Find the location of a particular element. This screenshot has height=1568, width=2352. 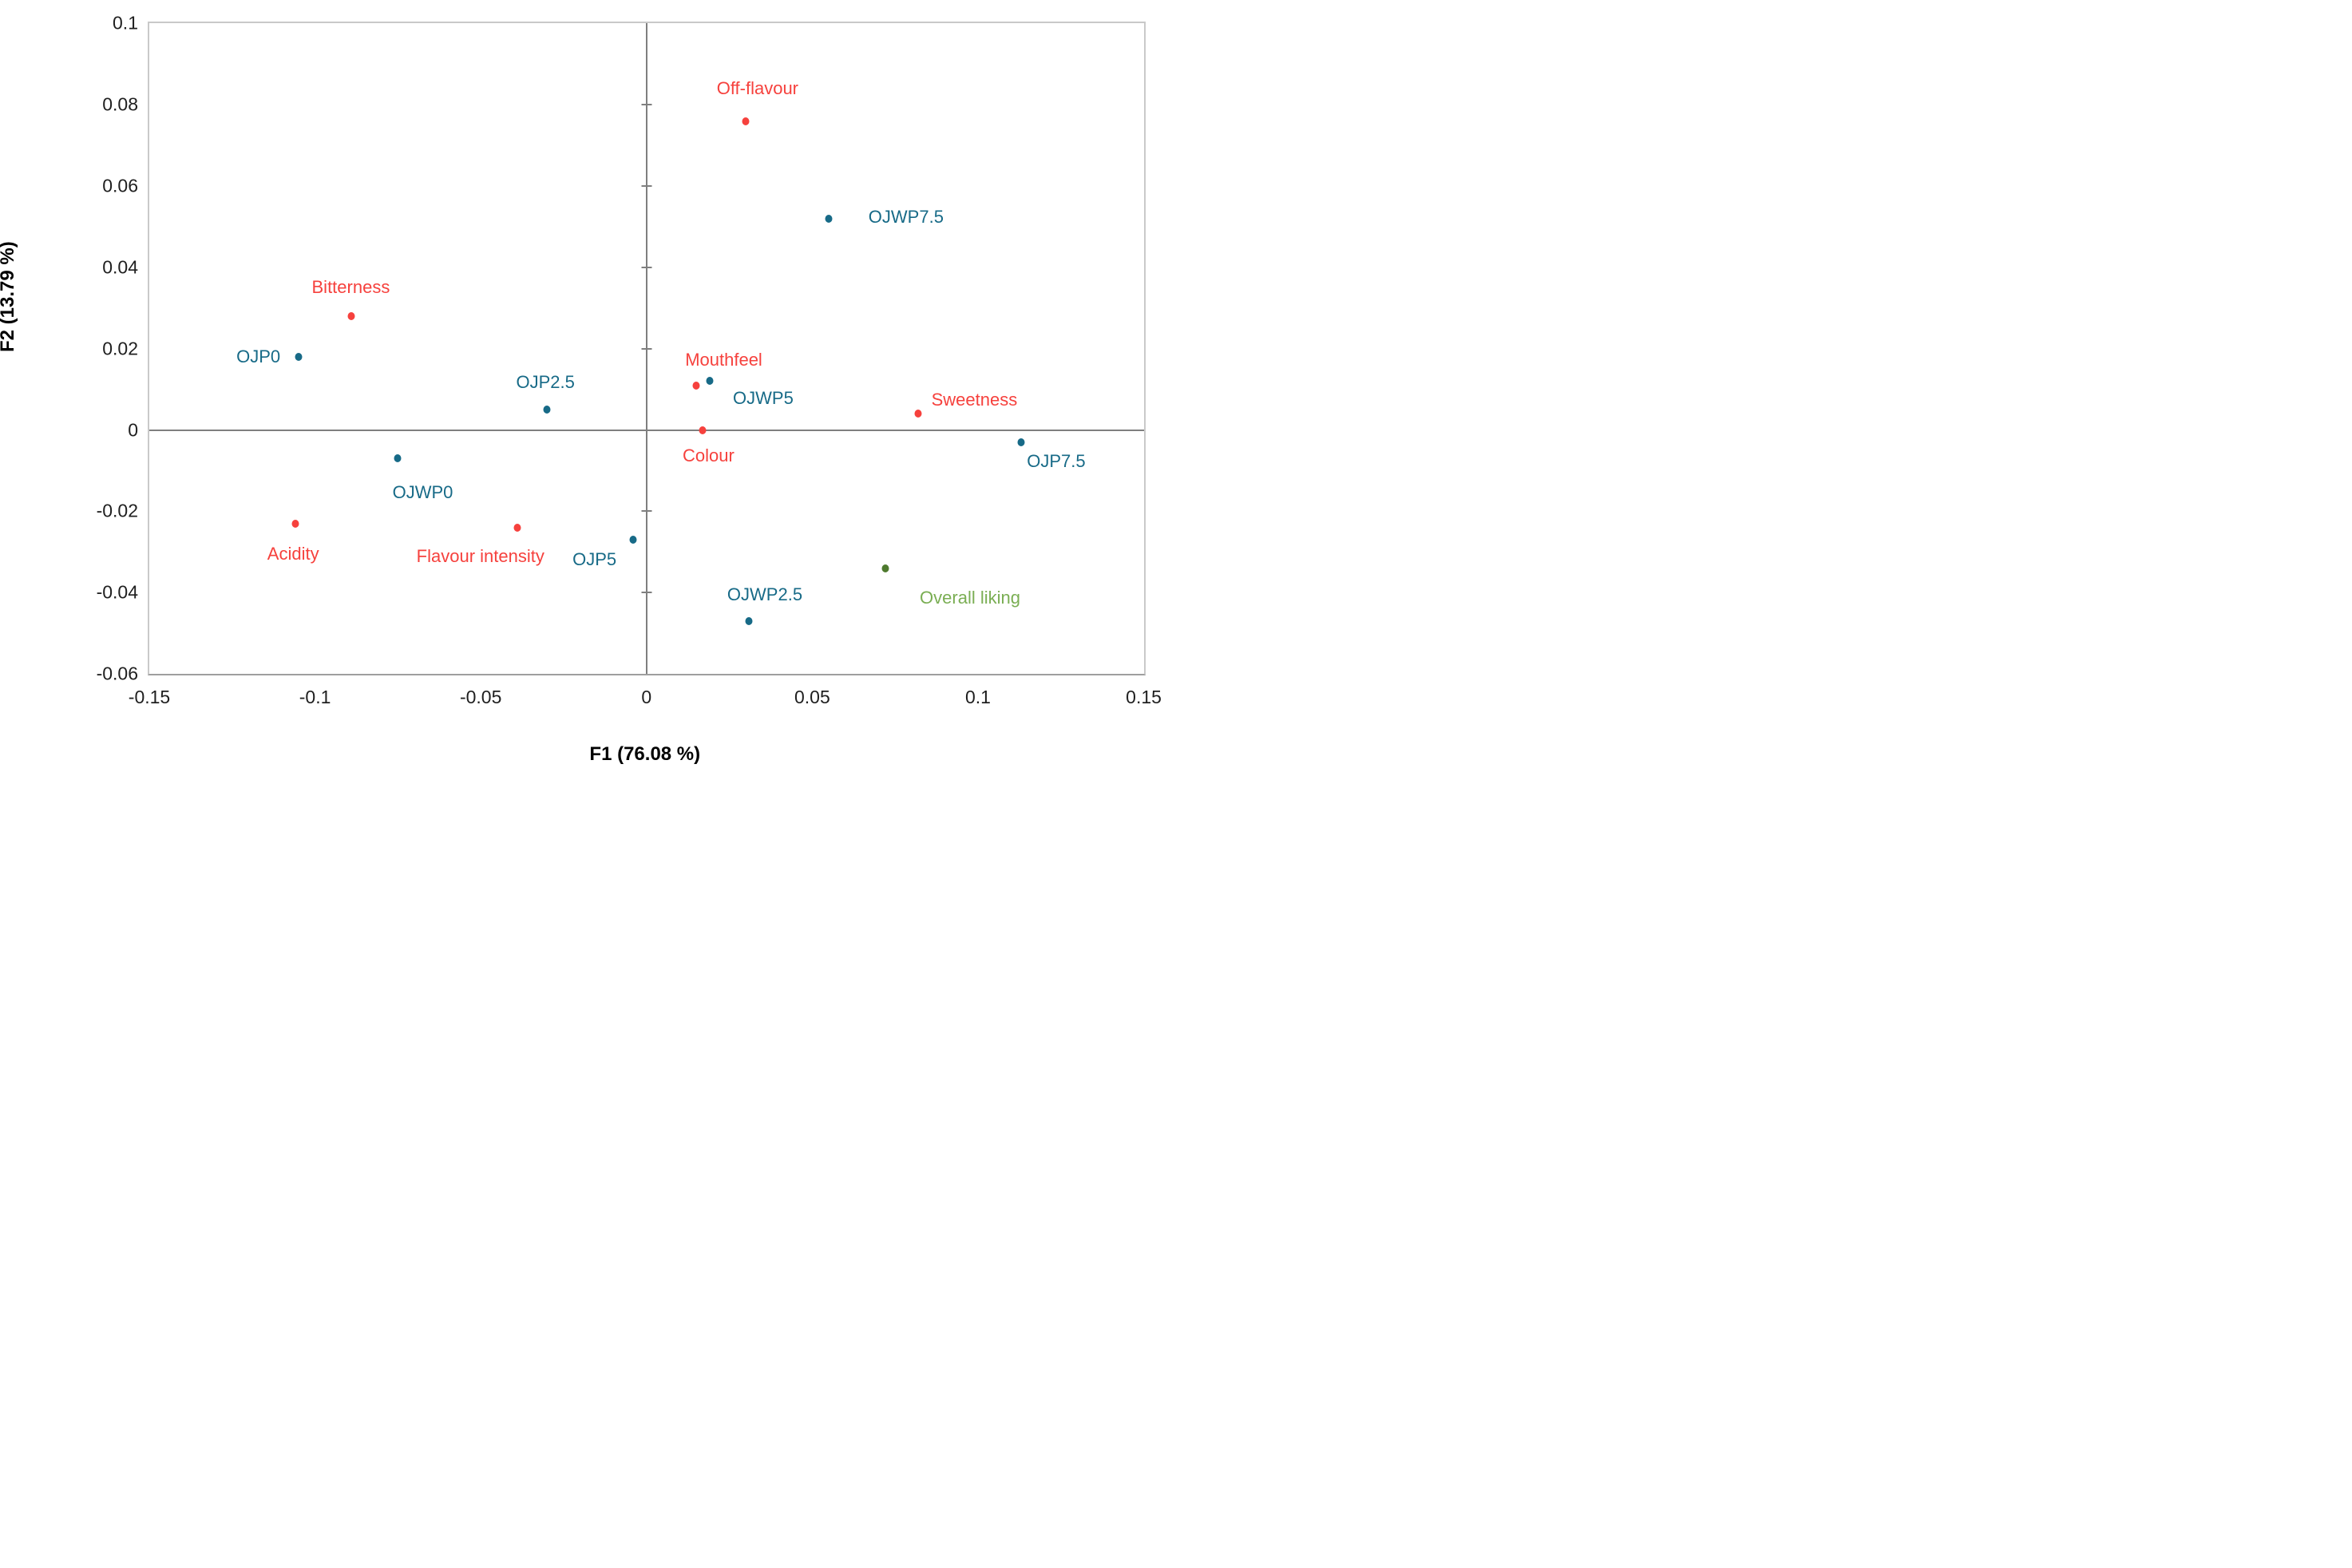

y-tick-label-0.06: 0.06 is located at coordinates (120, 186).